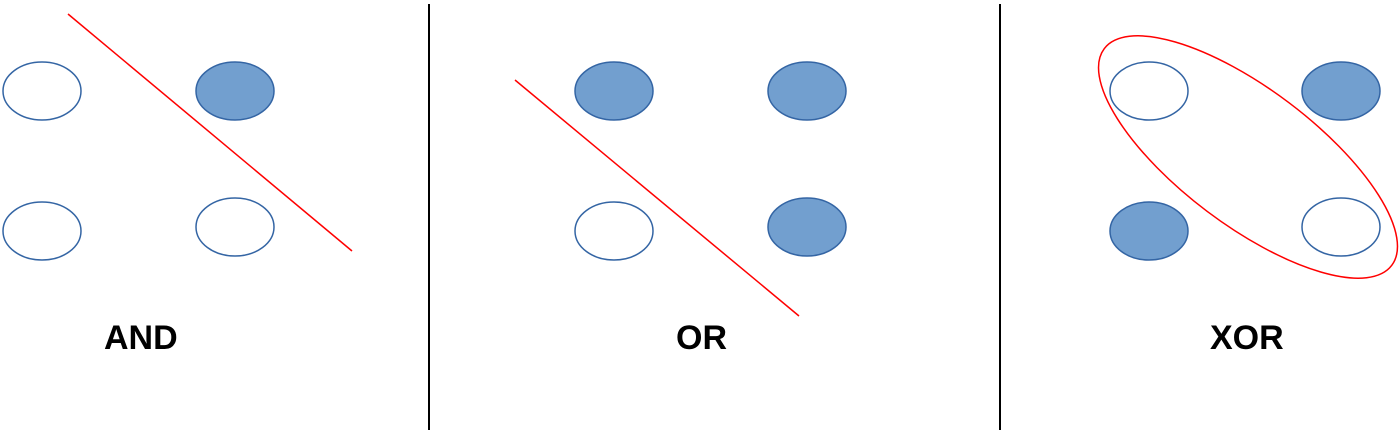  I want to click on xor-separator-ellipse, so click(1248, 157).